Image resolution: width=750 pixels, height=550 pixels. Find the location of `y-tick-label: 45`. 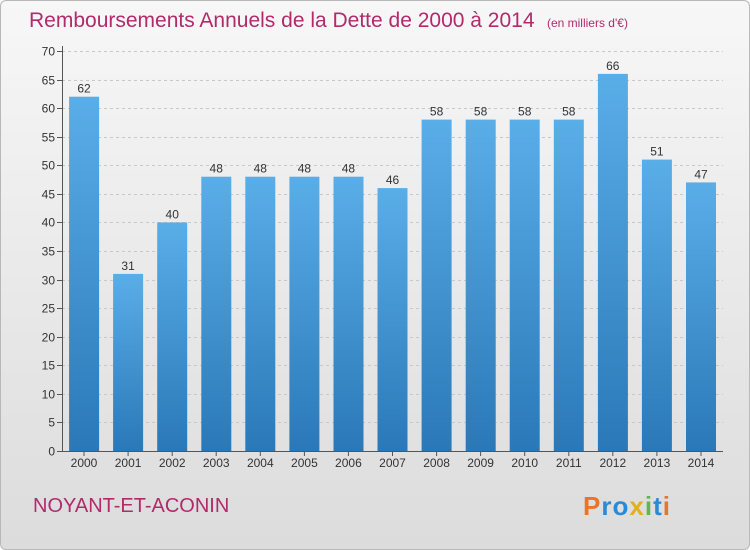

y-tick-label: 45 is located at coordinates (49, 195).